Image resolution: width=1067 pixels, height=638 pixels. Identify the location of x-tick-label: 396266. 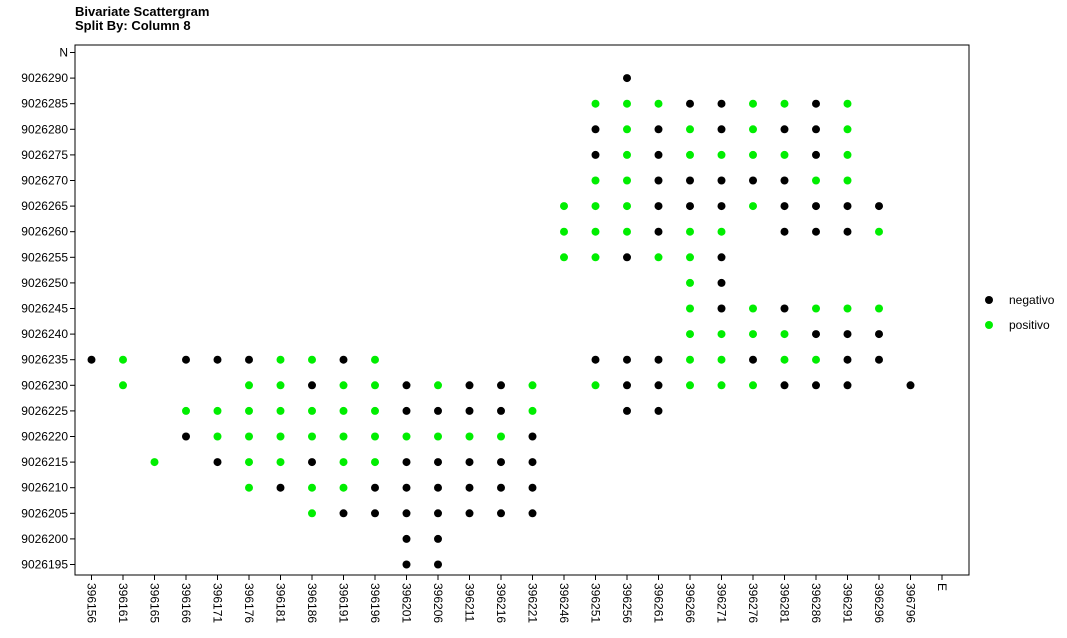
(690, 603).